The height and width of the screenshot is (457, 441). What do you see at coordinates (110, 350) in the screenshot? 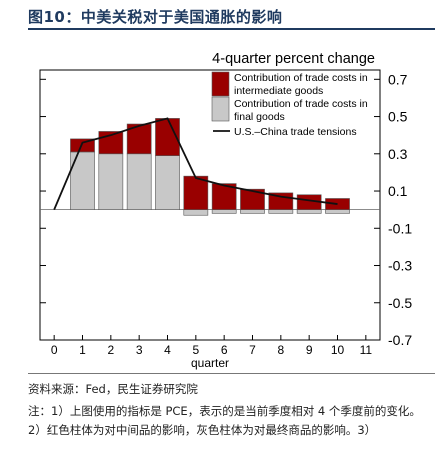
I see `x-tick-label: 2` at bounding box center [110, 350].